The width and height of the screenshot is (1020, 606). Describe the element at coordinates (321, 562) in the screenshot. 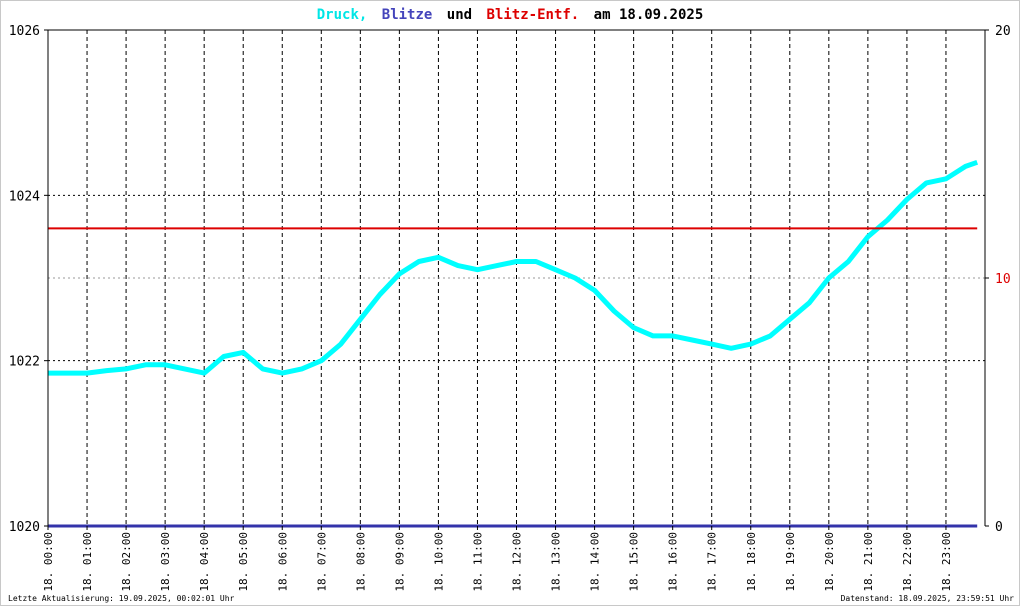

I see `x-tick-label: 18. 07:00` at that location.